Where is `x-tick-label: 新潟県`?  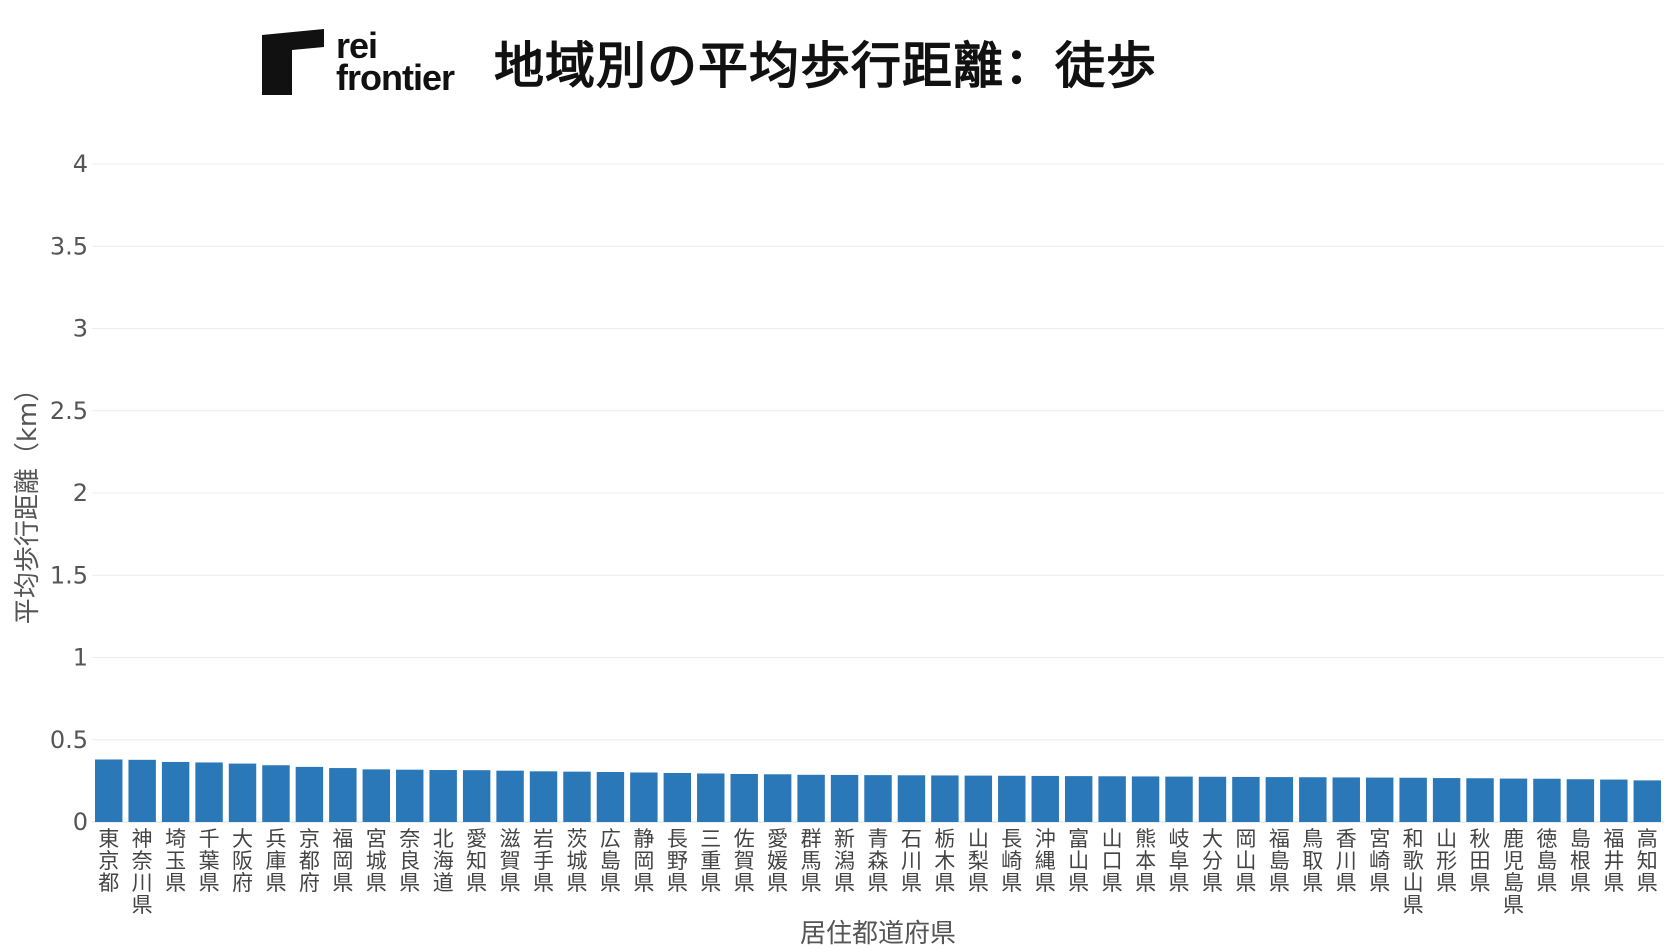 x-tick-label: 新潟県 is located at coordinates (844, 861).